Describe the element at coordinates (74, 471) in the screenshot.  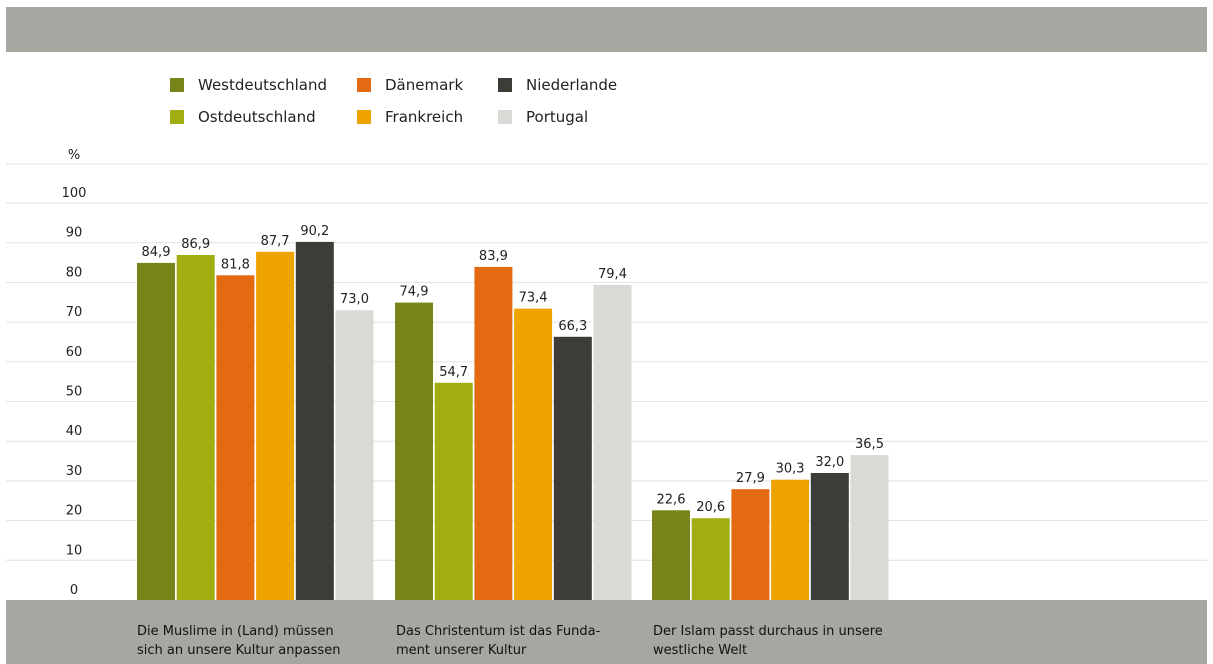
I see `y-tick-label-30: 30` at that location.